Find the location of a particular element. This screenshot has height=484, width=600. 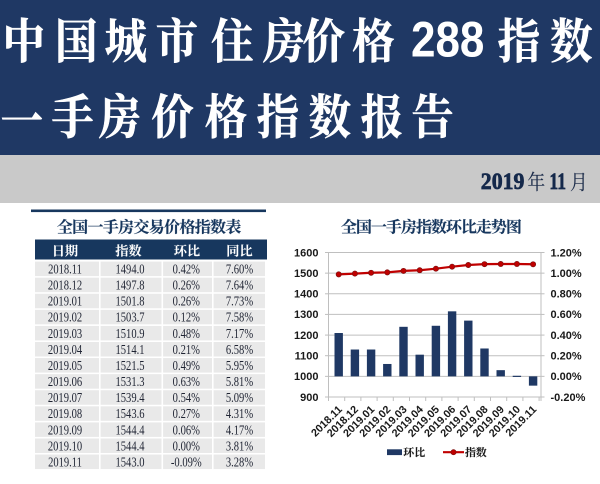

svg-text: 1531.3 is located at coordinates (129, 381).